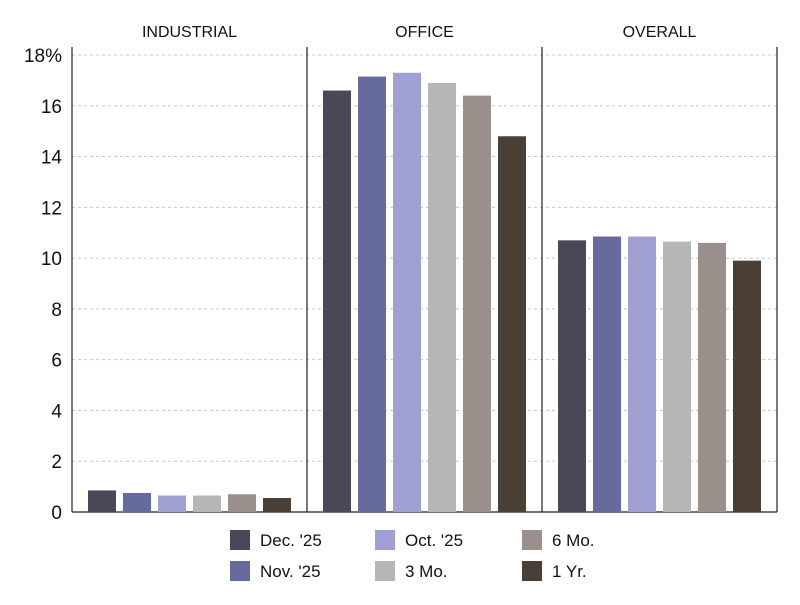 This screenshot has height=605, width=800. I want to click on y-tick-label: 6, so click(56, 361).